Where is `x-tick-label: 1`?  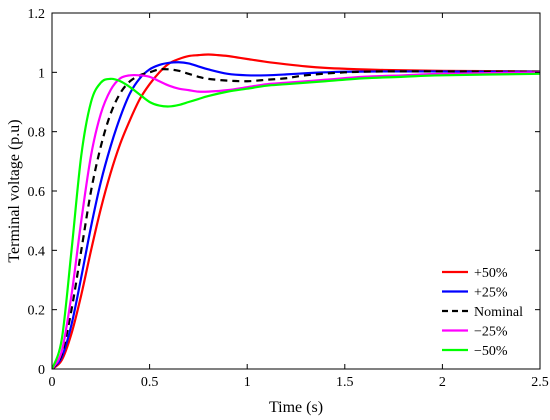 x-tick-label: 1 is located at coordinates (247, 382).